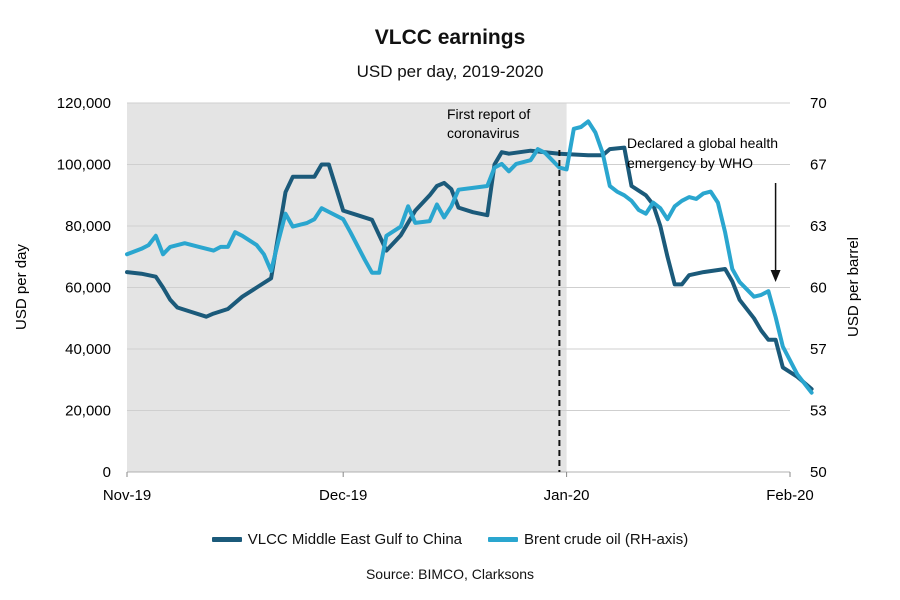  What do you see at coordinates (818, 103) in the screenshot?
I see `y2-tick-label: 70` at bounding box center [818, 103].